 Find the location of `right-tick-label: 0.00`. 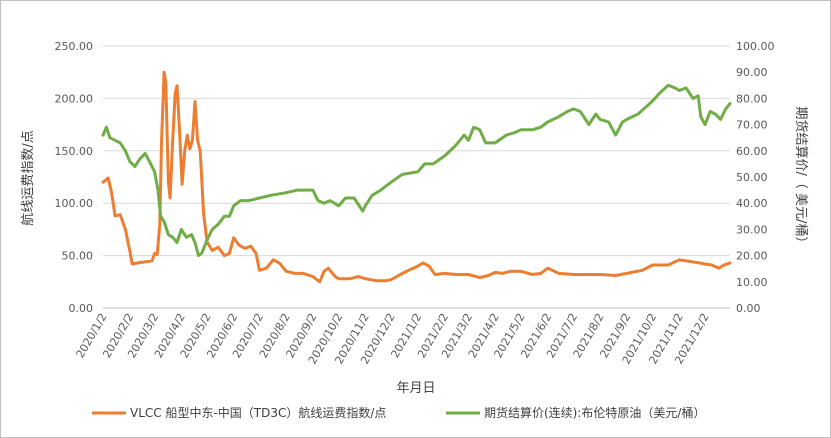

right-tick-label: 0.00 is located at coordinates (748, 308).